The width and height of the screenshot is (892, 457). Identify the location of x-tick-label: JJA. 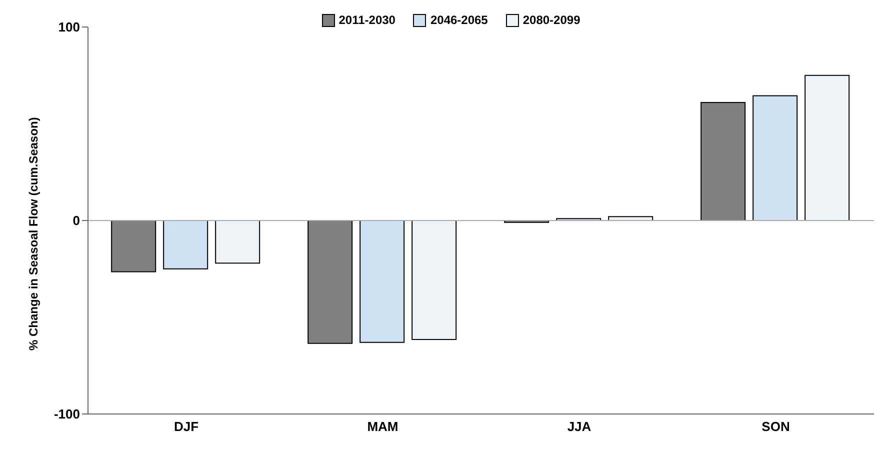
(579, 426).